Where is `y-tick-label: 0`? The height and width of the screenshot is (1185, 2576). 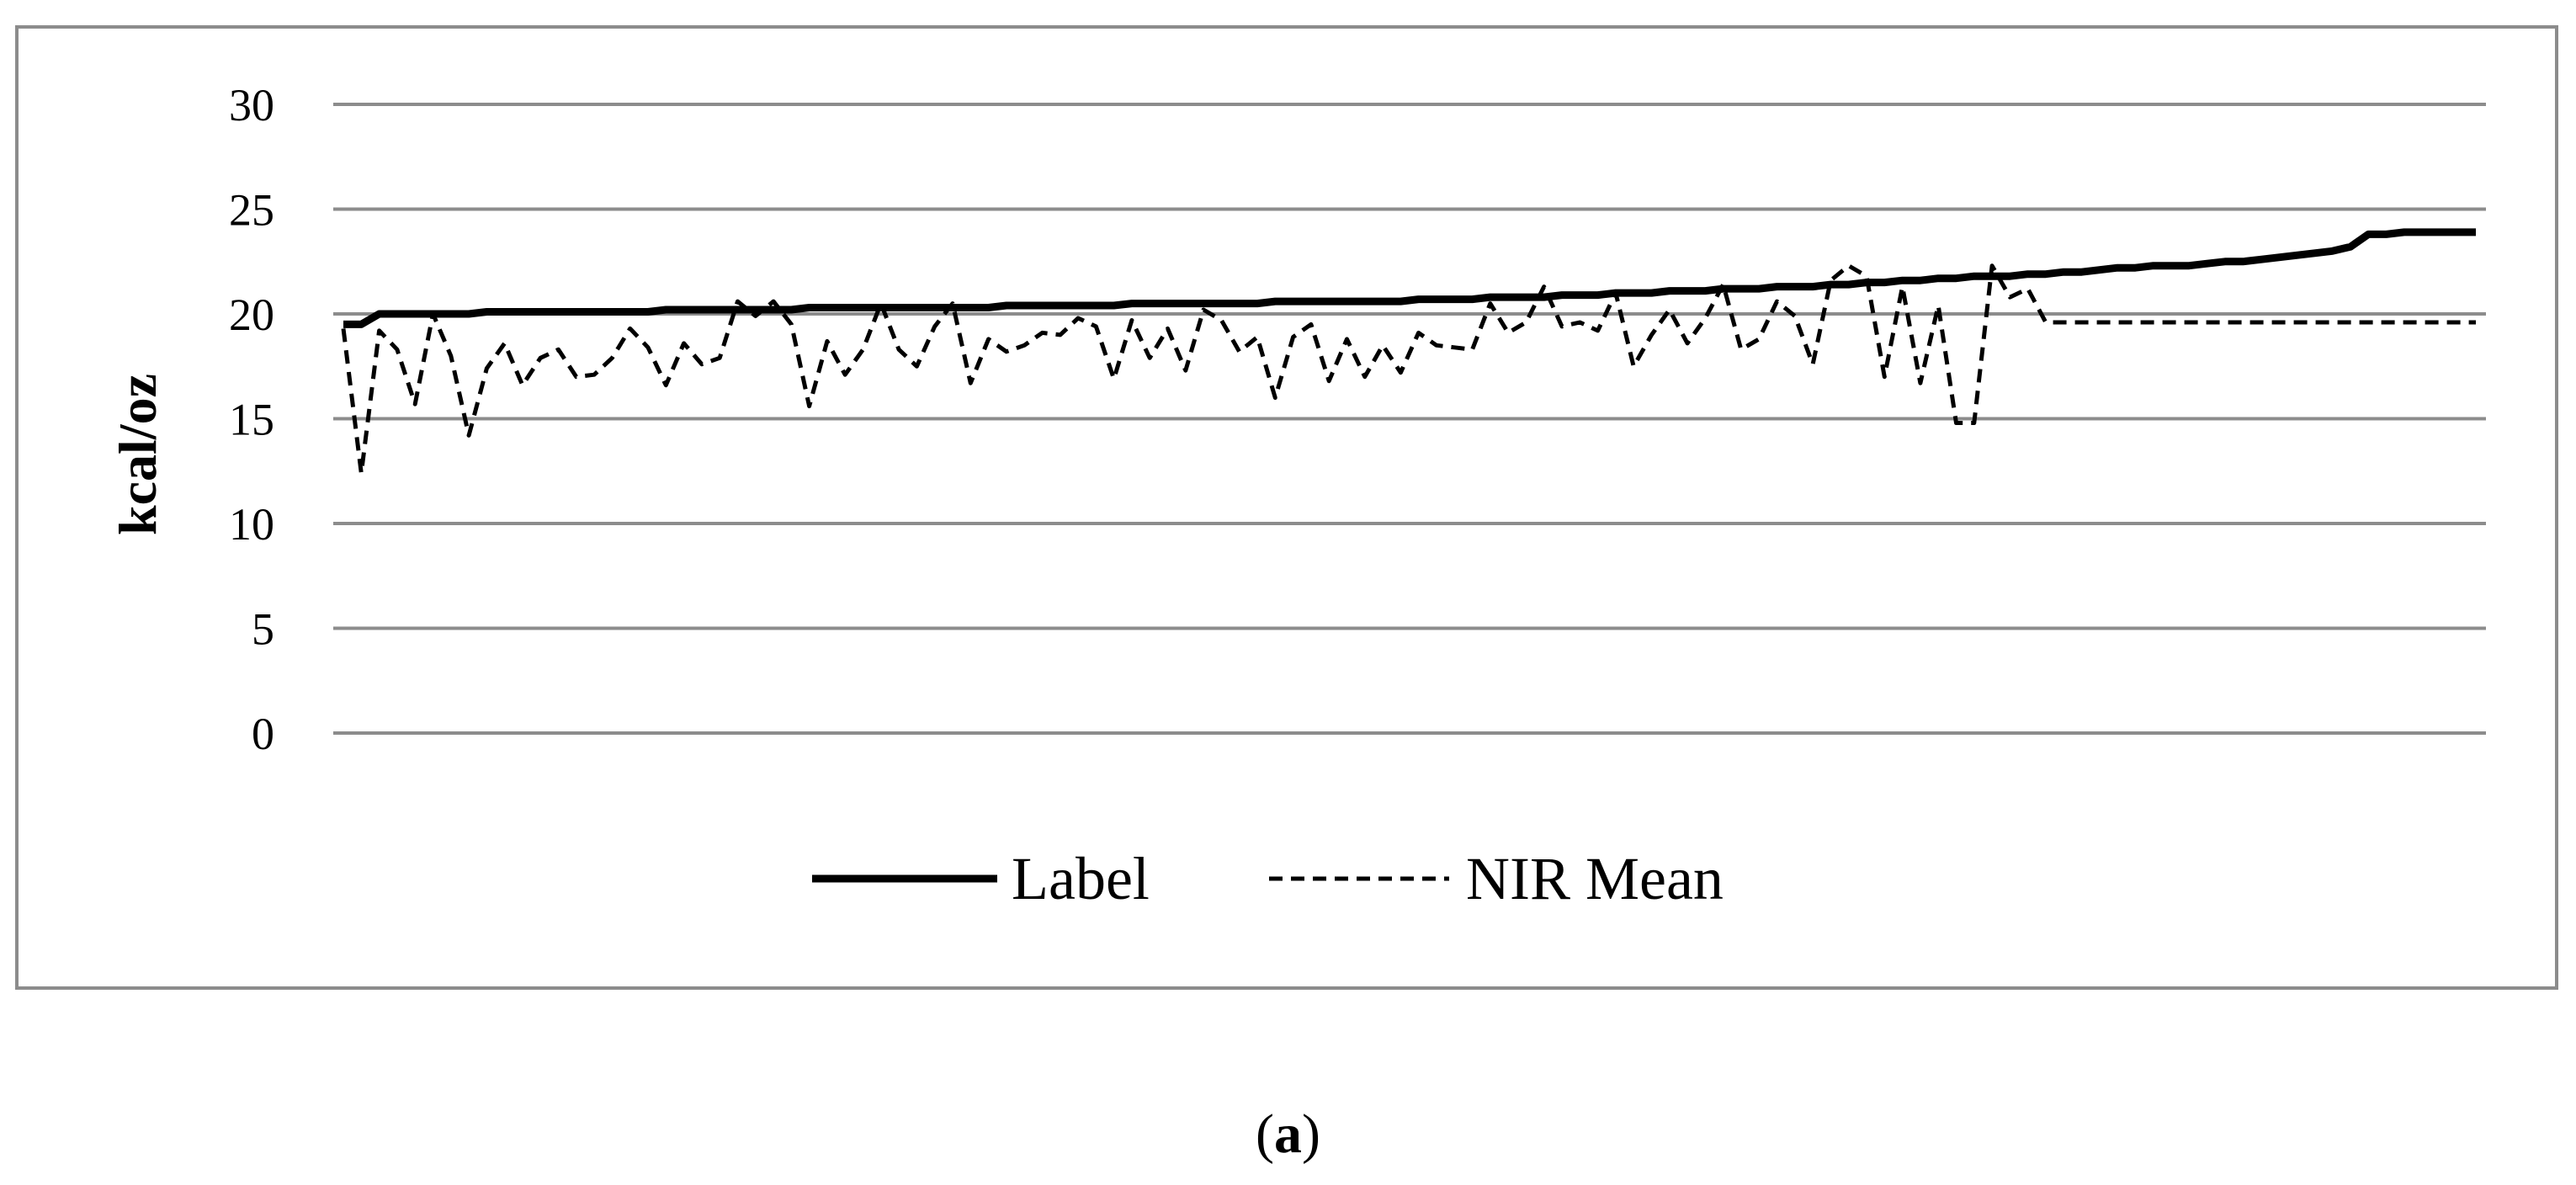
y-tick-label: 0 is located at coordinates (263, 734).